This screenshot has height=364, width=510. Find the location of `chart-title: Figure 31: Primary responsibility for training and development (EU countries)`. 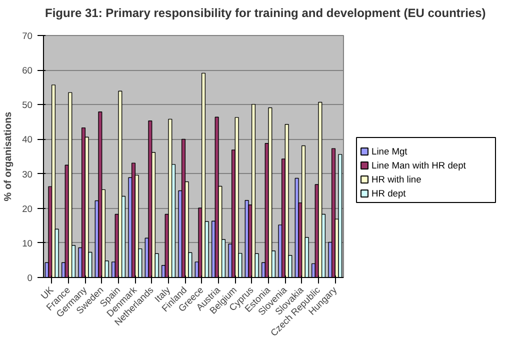

chart-title: Figure 31: Primary responsibility for training and development (EU countries) is located at coordinates (265, 13).